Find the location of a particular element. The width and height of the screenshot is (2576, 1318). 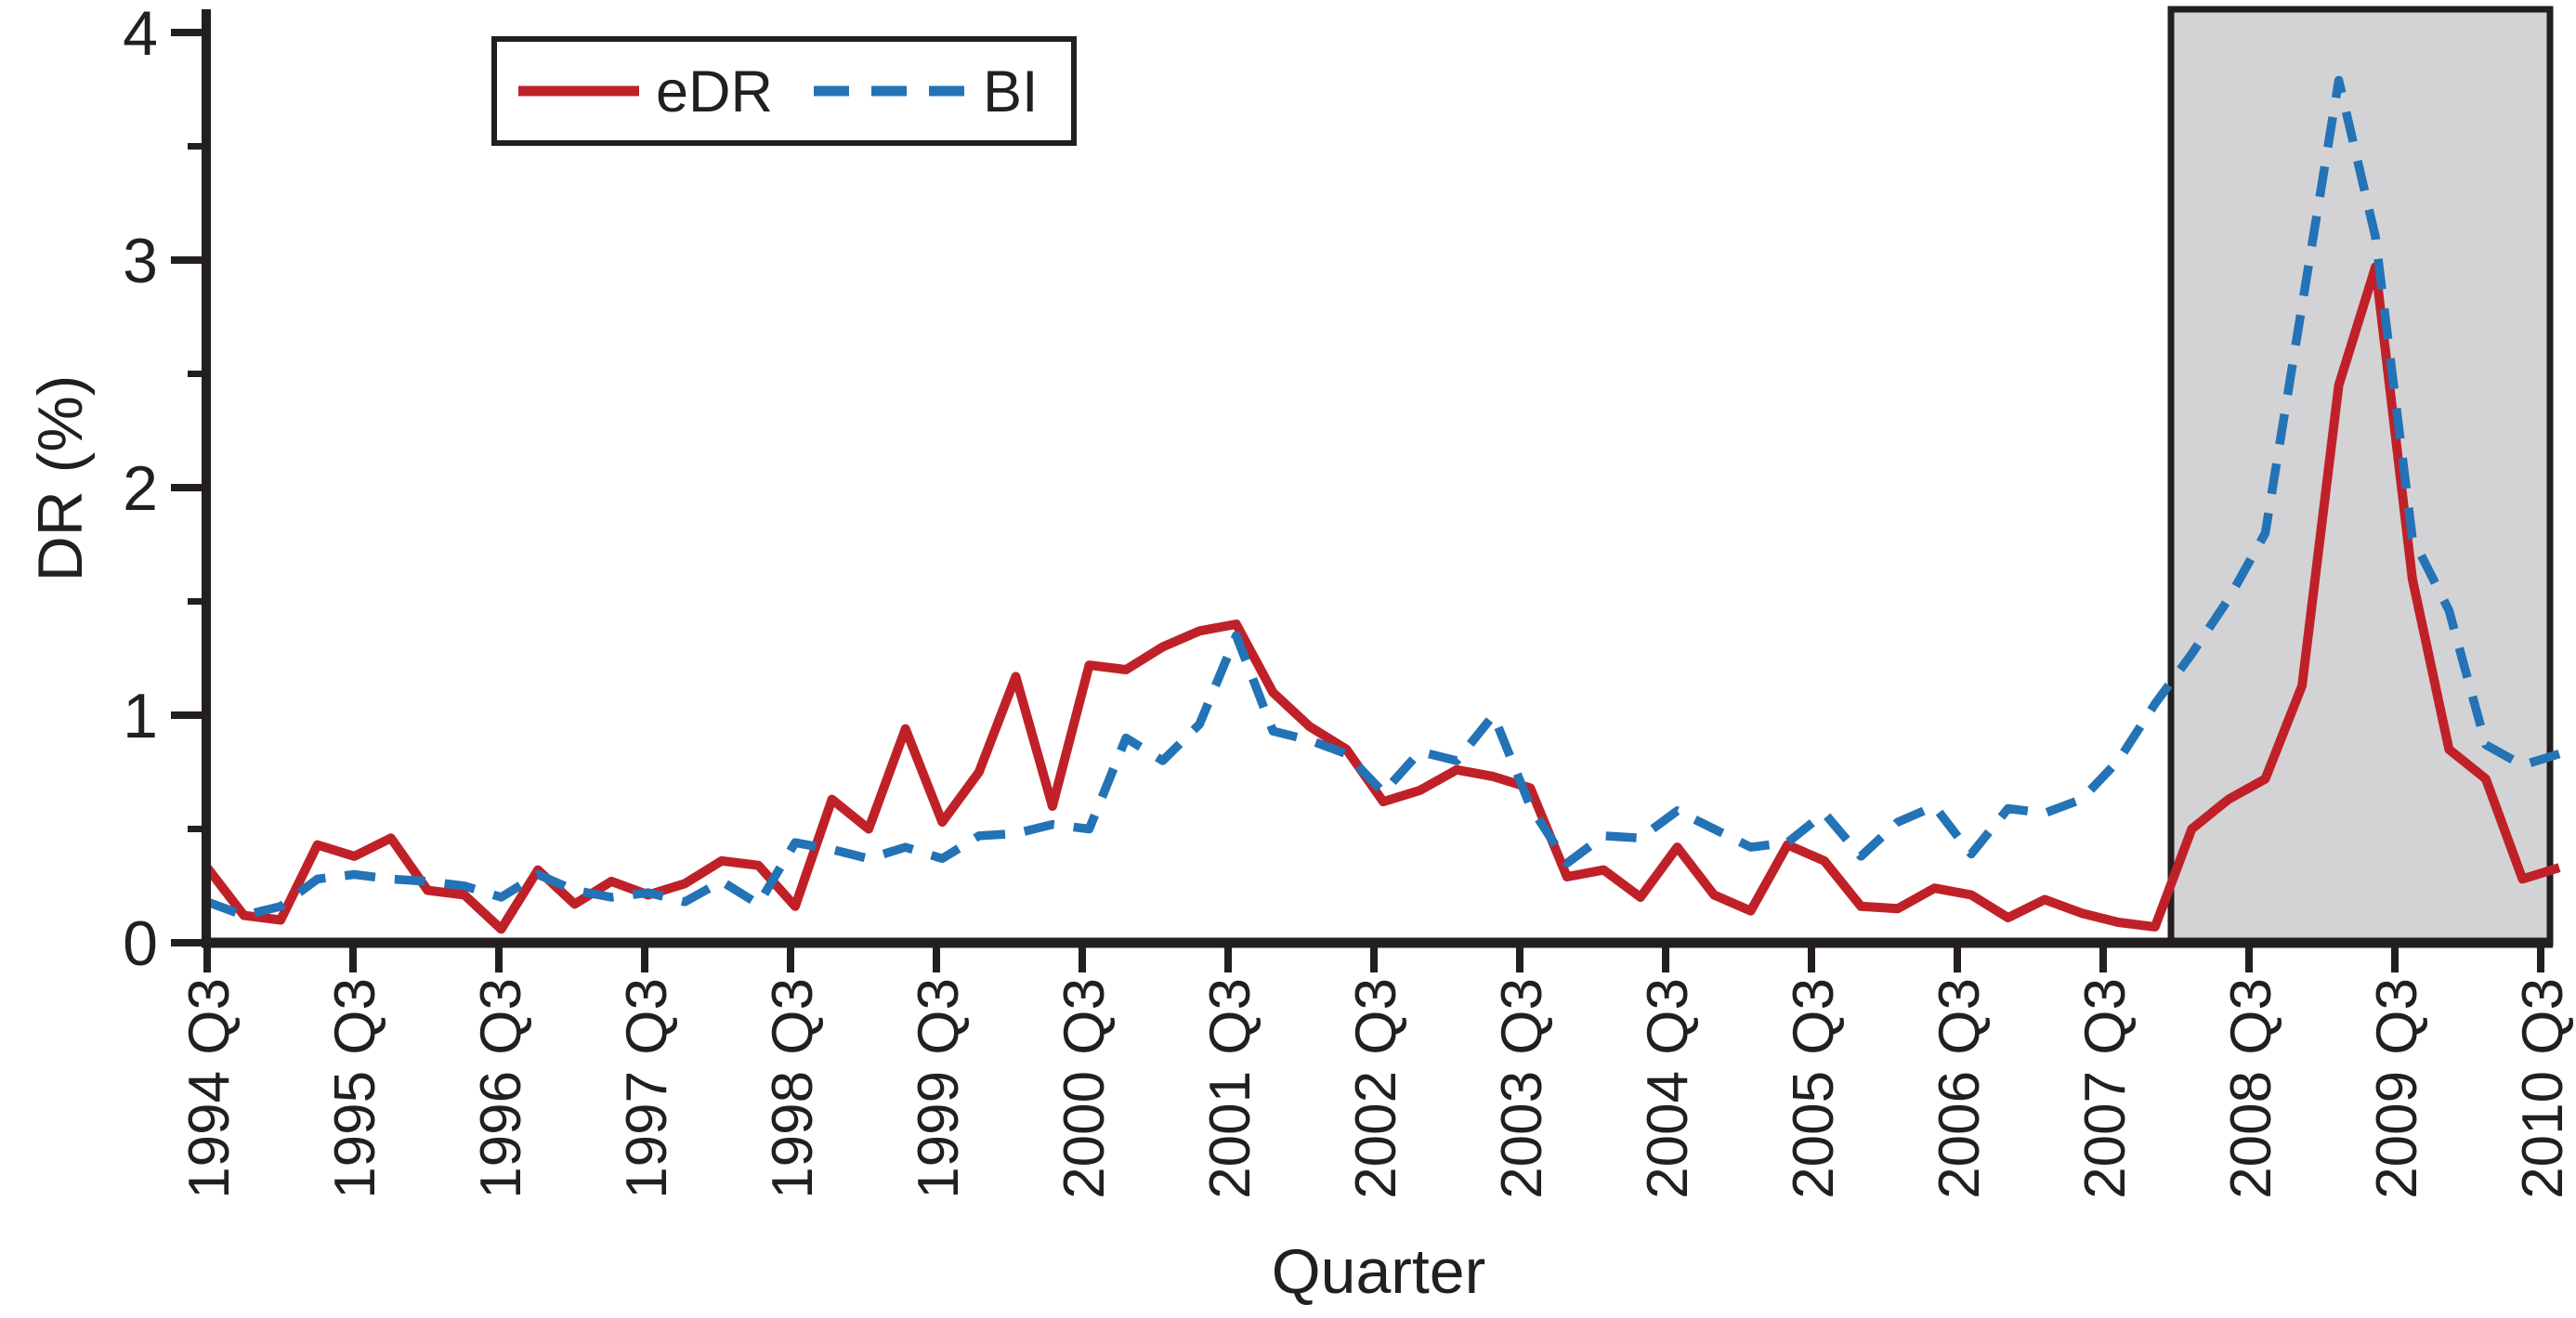

legend-label-edr: eDR is located at coordinates (714, 91).